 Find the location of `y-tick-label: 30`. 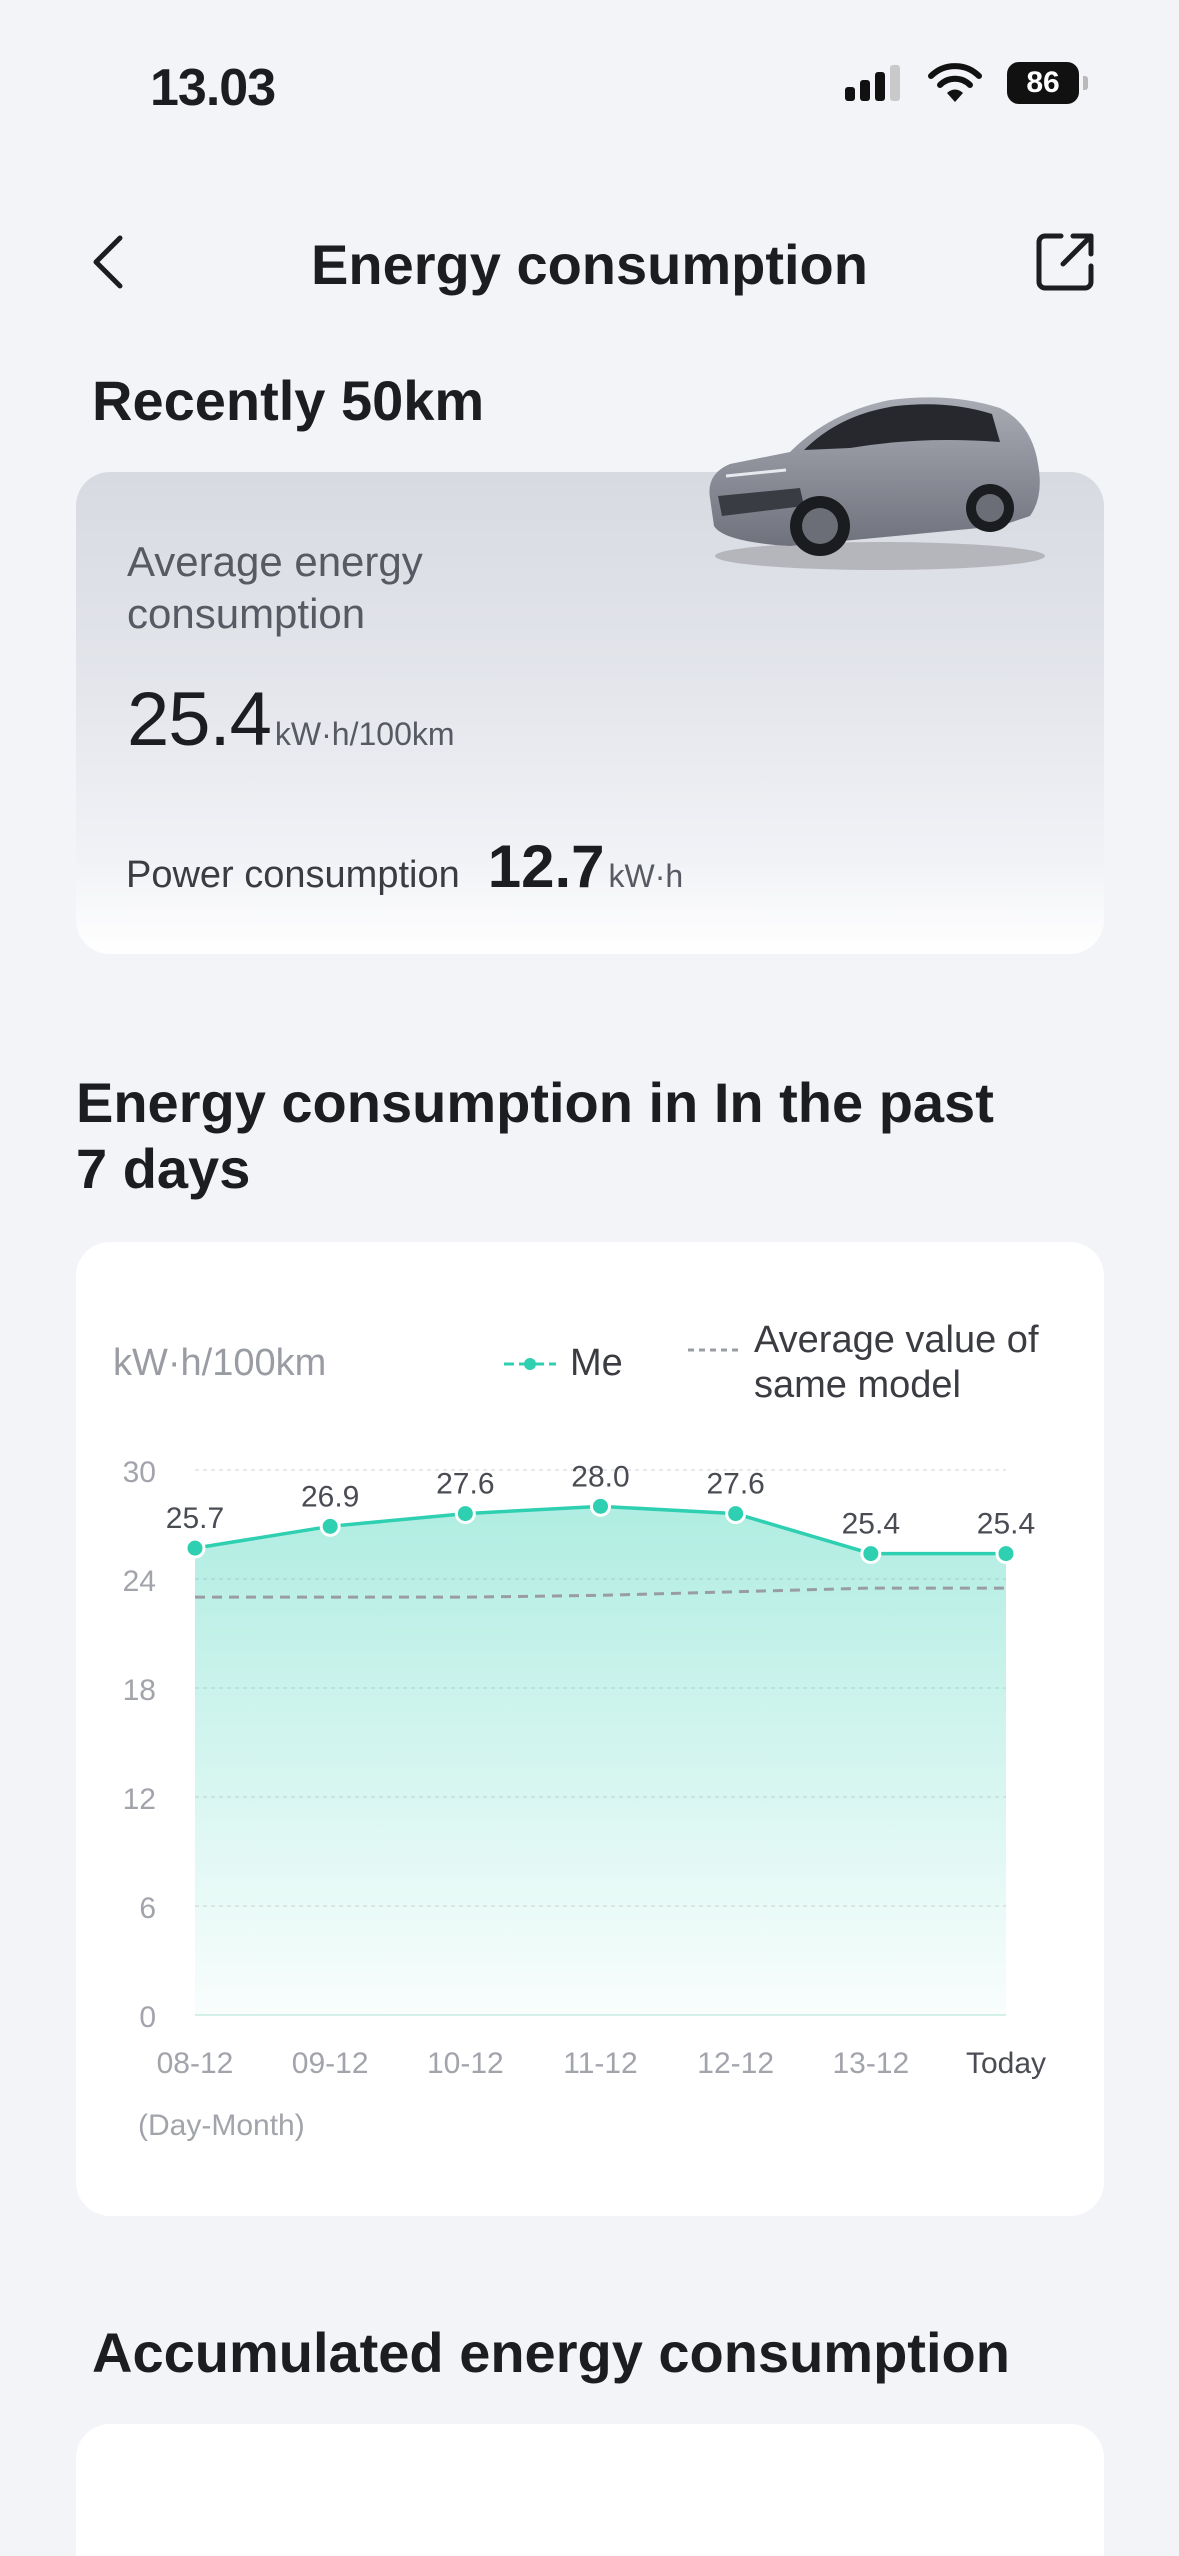

y-tick-label: 30 is located at coordinates (139, 1472).